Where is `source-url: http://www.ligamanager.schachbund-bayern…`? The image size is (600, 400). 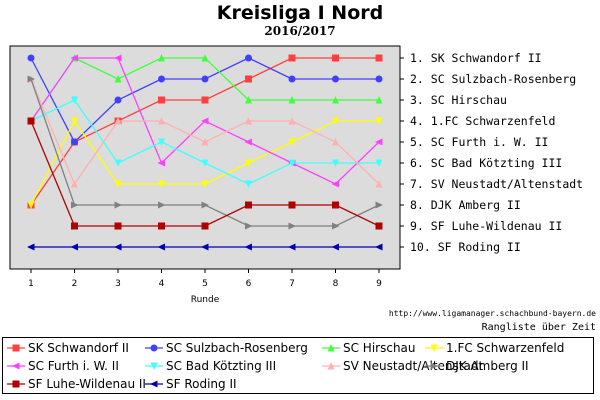
source-url: http://www.ligamanager.schachbund-bayern… is located at coordinates (492, 313).